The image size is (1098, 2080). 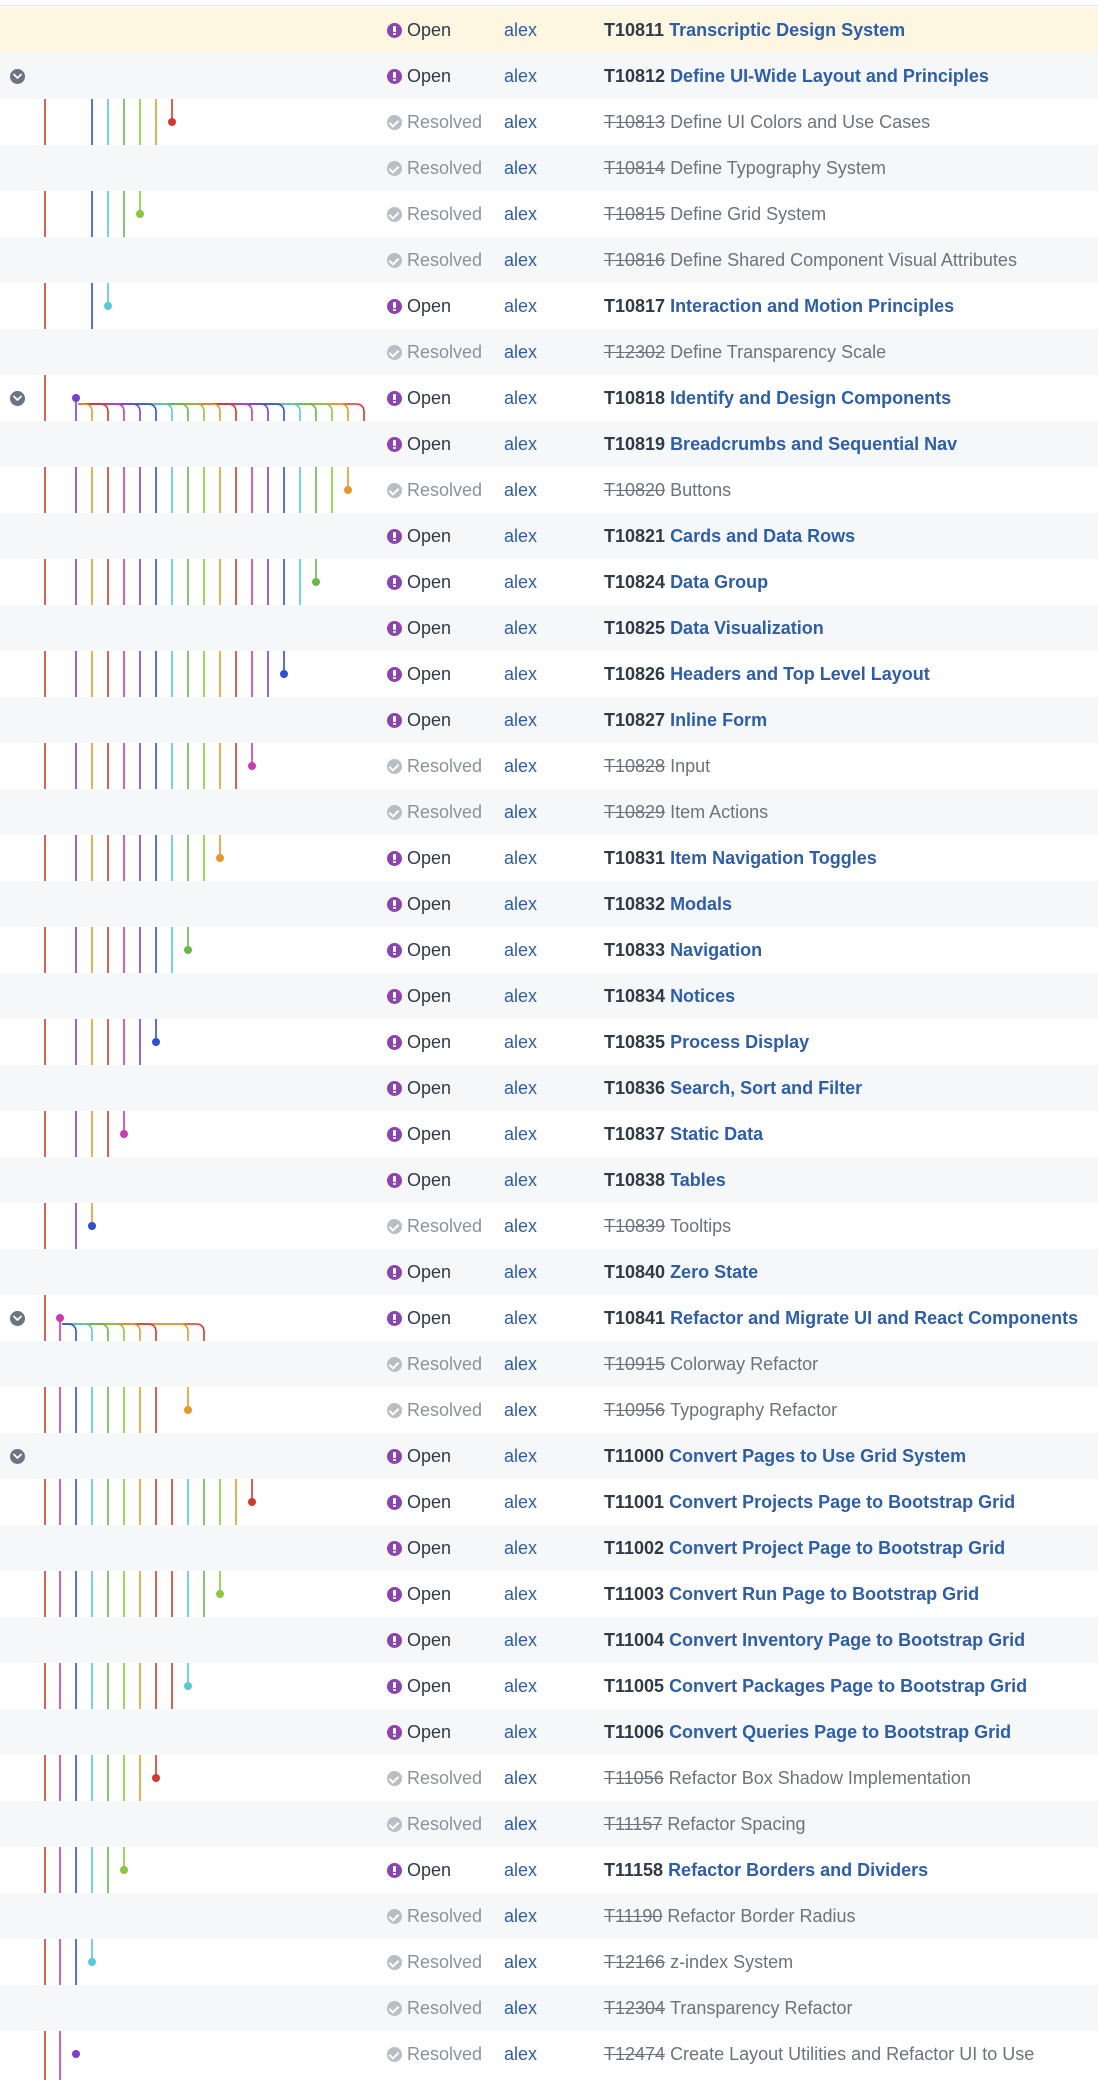 I want to click on task-title-link: Transcriptic Design System, so click(x=787, y=30).